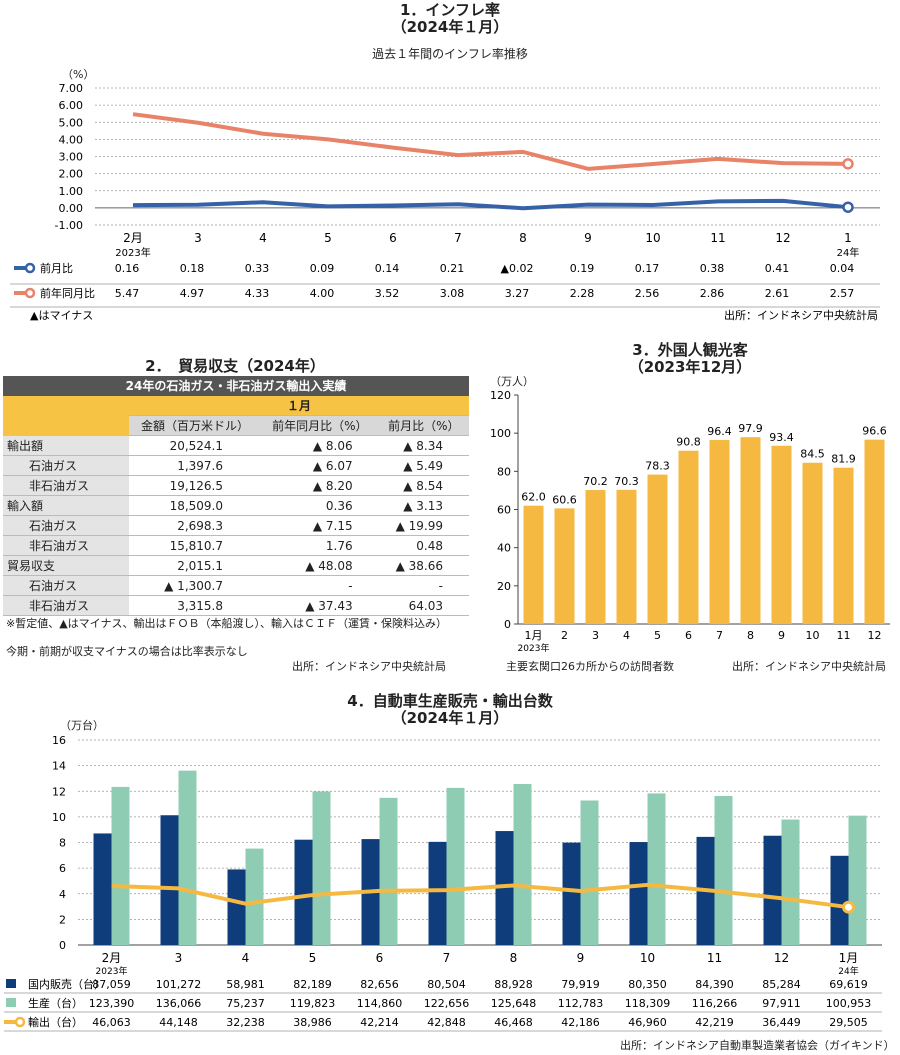  I want to click on table-row: 貿易収支 2,015.1 ▲ 48.08 ▲ 38.66, so click(236, 565).